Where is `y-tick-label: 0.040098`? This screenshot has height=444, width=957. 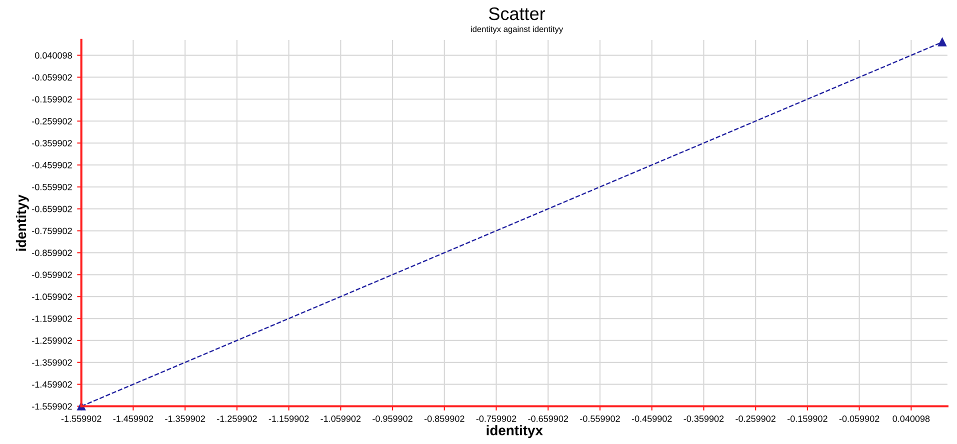
y-tick-label: 0.040098 is located at coordinates (53, 55).